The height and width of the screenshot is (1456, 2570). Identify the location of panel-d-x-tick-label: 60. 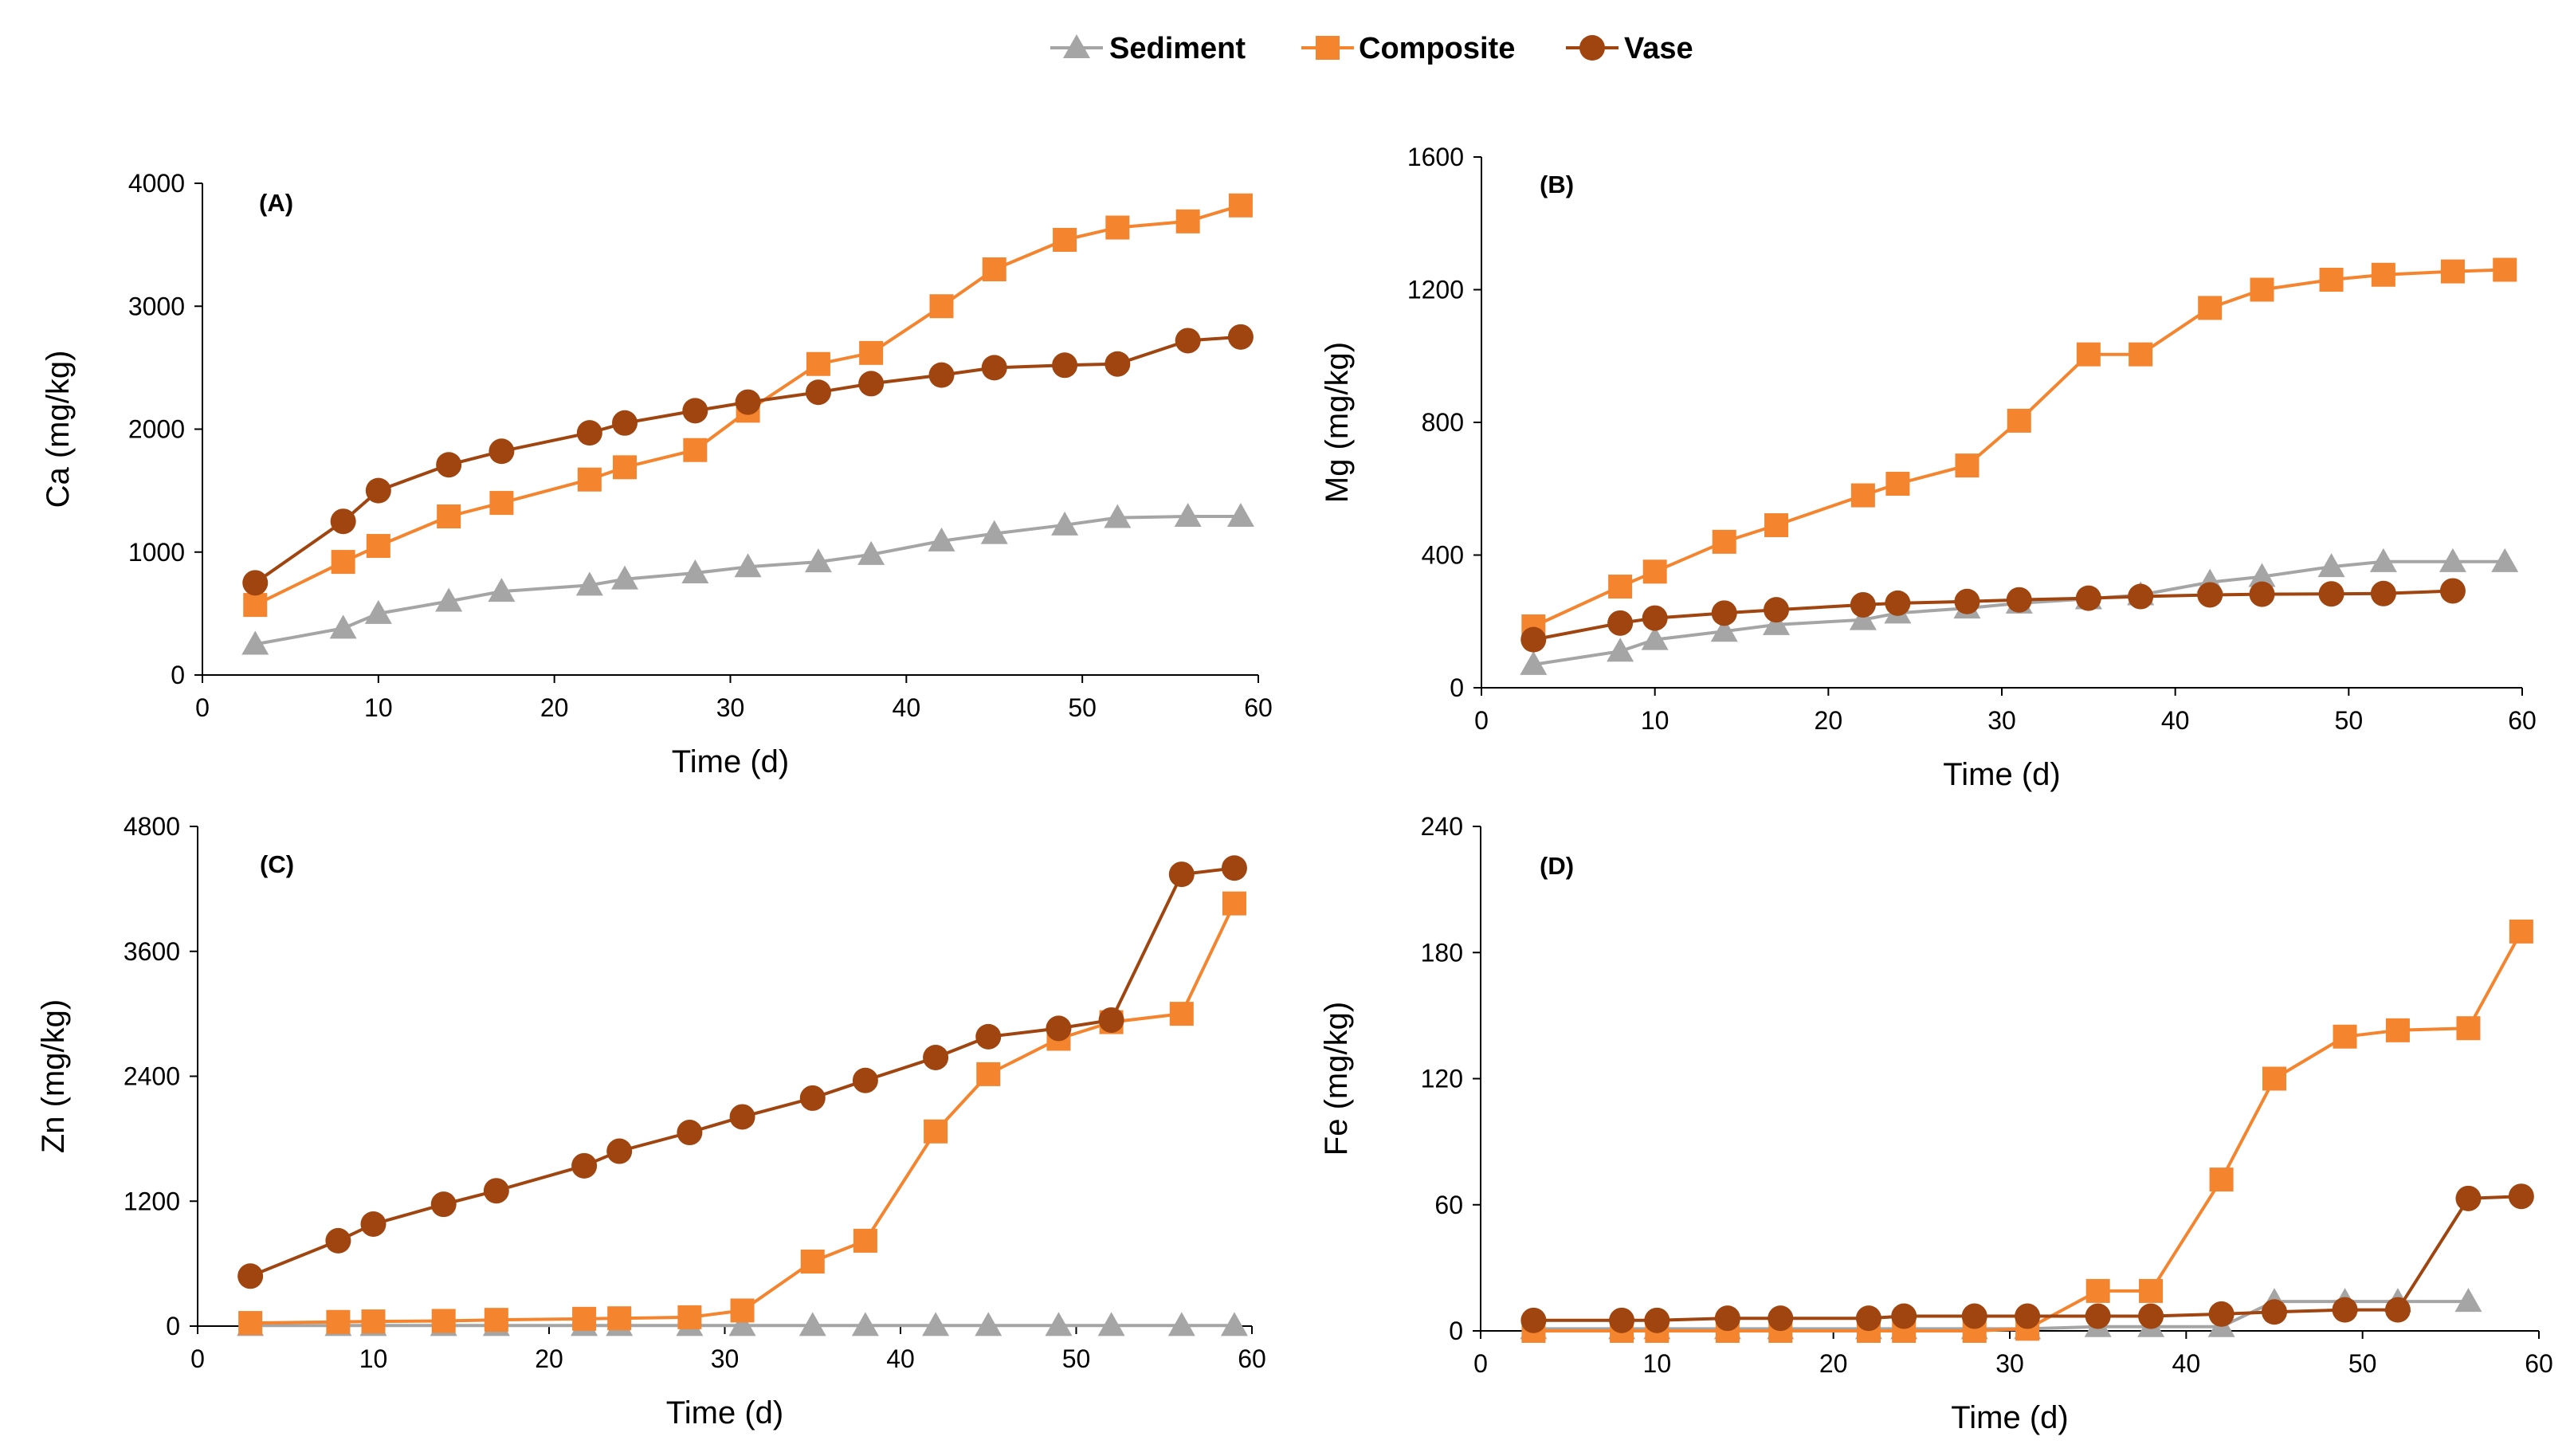
(2539, 1363).